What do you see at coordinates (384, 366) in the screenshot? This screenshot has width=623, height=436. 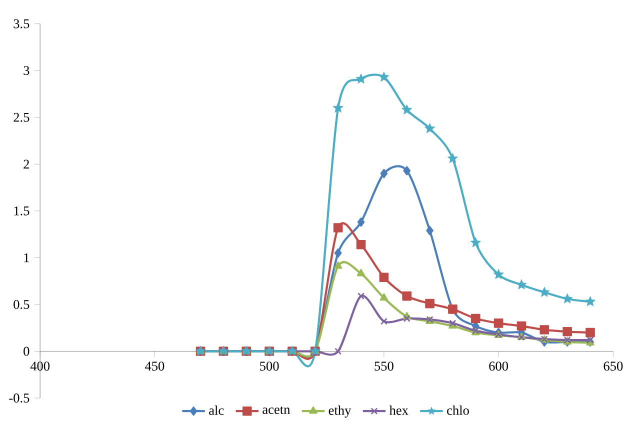 I see `x-tick-label: 550` at bounding box center [384, 366].